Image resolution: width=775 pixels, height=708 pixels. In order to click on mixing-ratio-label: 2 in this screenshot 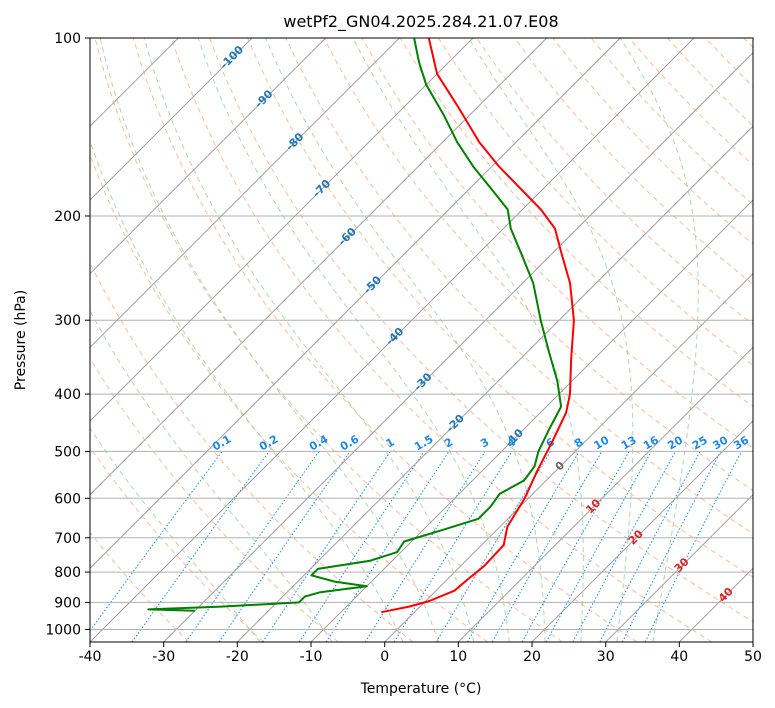, I will do `click(448, 442)`.